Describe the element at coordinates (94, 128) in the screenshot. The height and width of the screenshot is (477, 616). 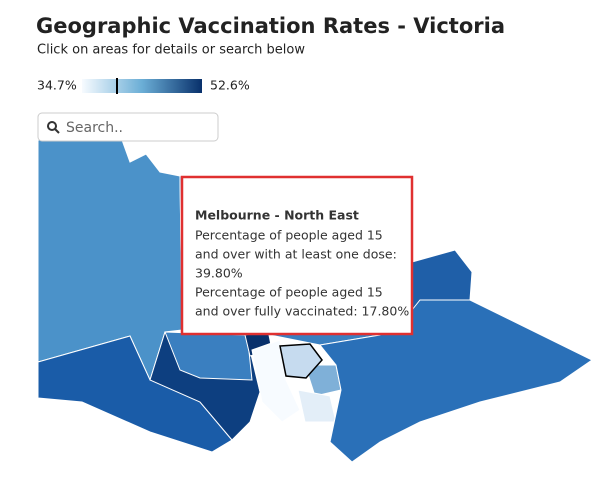
I see `search-placeholder: Search..` at that location.